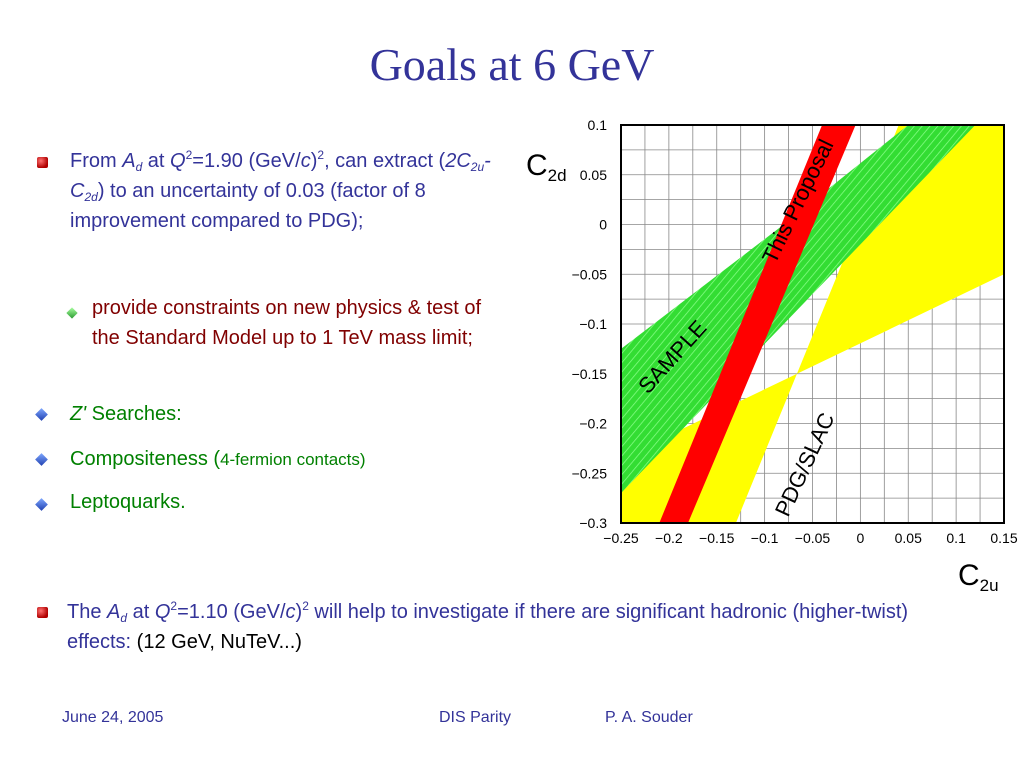 The image size is (1024, 768). What do you see at coordinates (598, 125) in the screenshot?
I see `y-tick-label: 0.1` at bounding box center [598, 125].